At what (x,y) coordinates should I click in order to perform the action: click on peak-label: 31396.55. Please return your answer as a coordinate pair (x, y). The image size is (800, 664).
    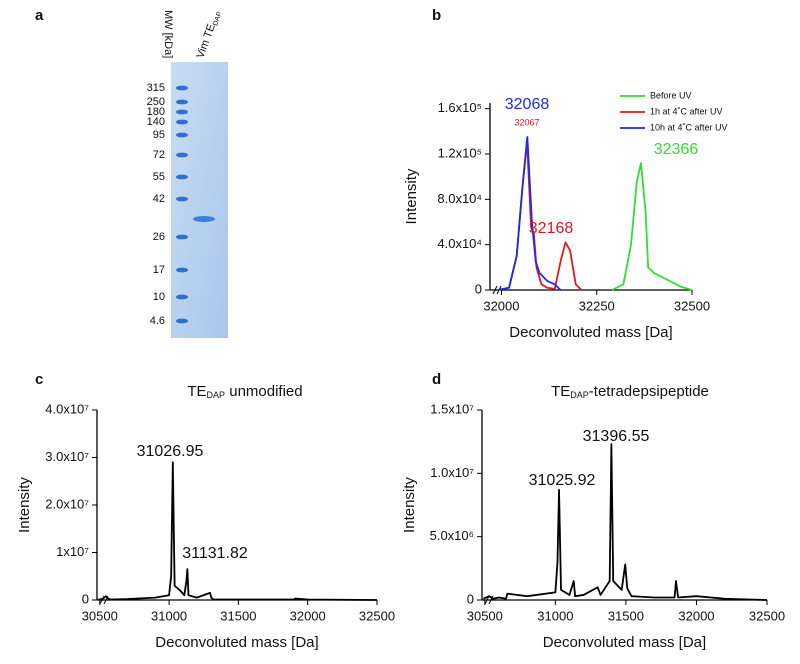
    Looking at the image, I should click on (616, 436).